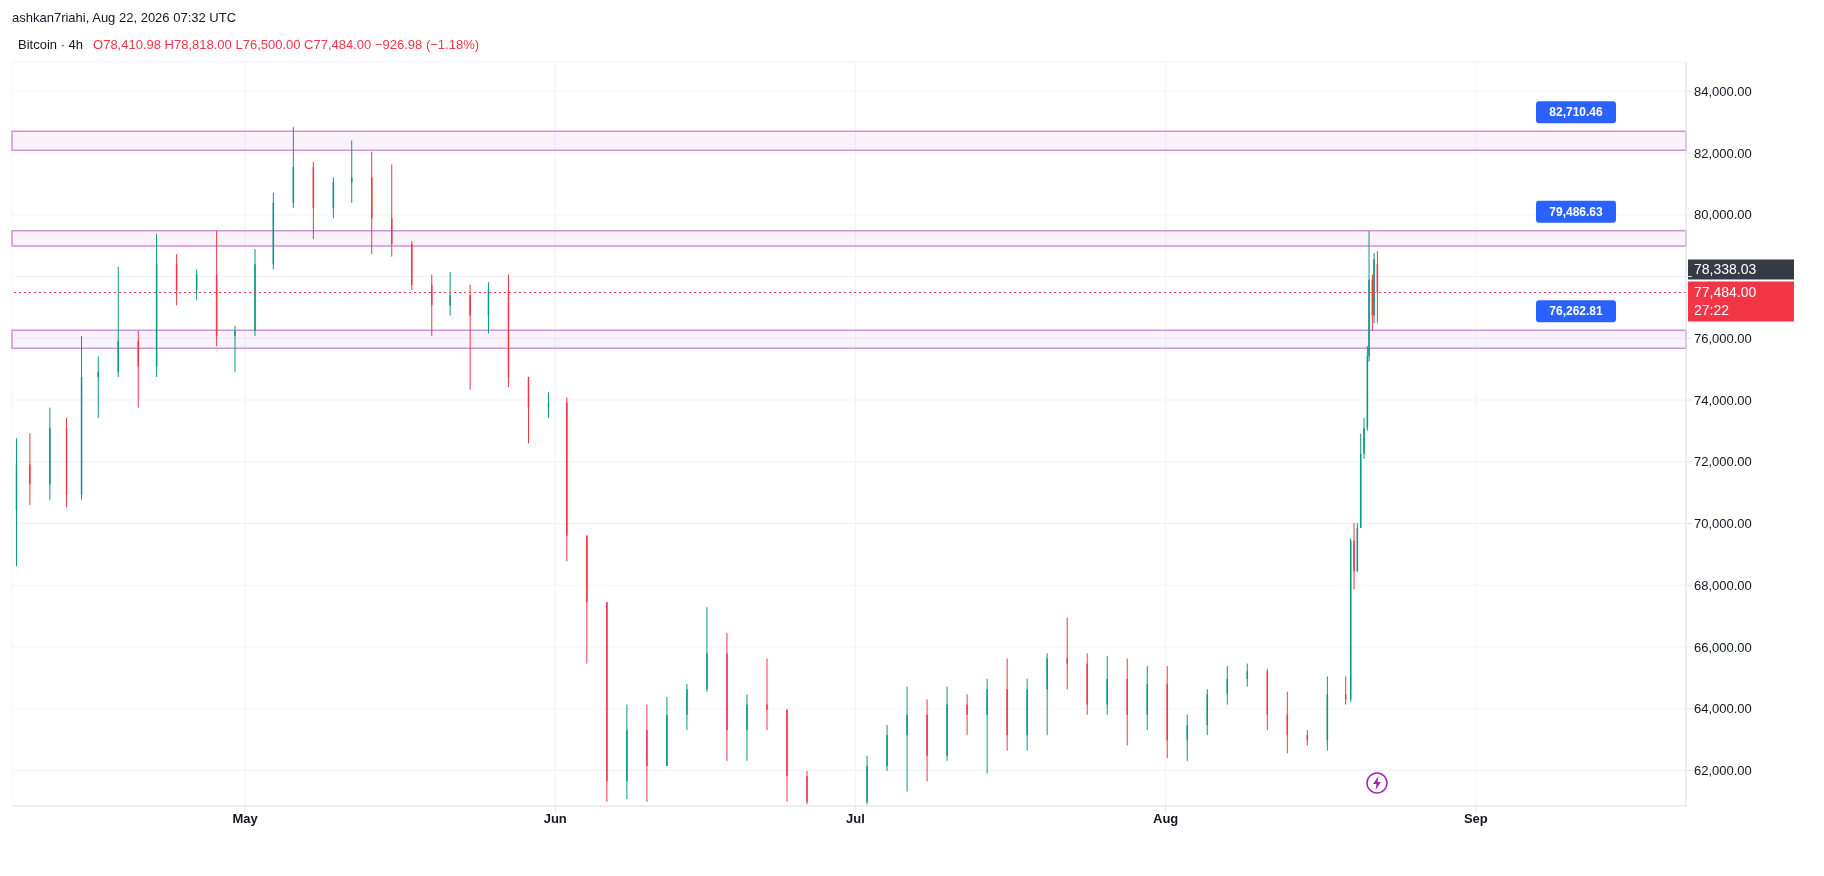  Describe the element at coordinates (555, 819) in the screenshot. I see `x-tick-label: Jun` at that location.